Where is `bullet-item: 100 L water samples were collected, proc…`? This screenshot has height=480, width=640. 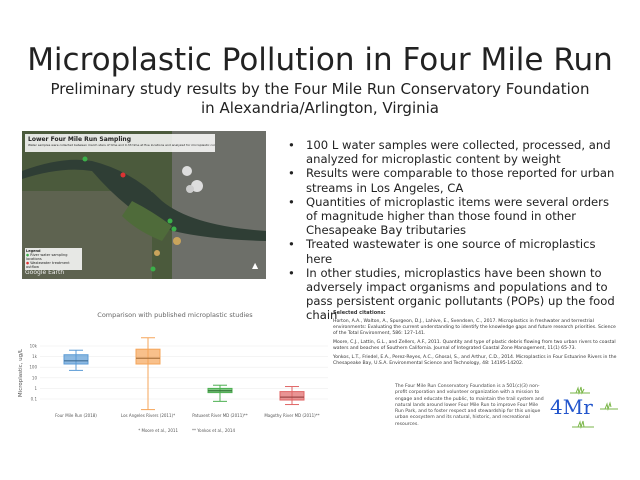 bullet-item: 100 L water samples were collected, proc… is located at coordinates (455, 152).